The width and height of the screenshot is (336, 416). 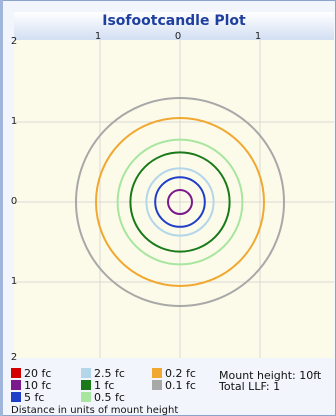 I want to click on legend-item: 2.5 fc, so click(x=103, y=374).